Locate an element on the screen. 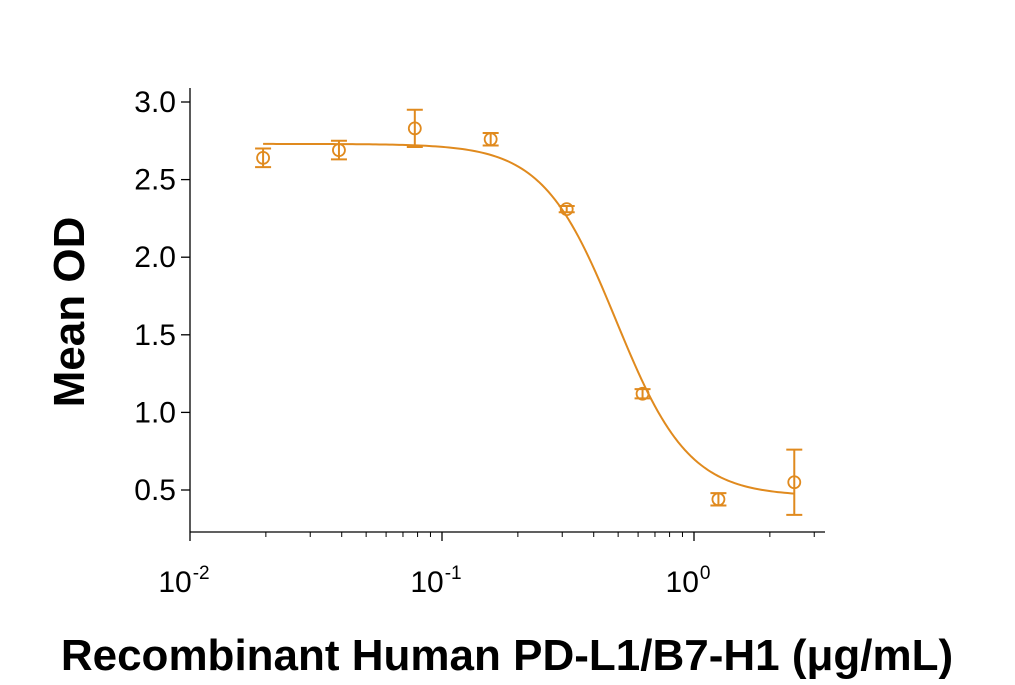 The image size is (1015, 685). x-tick-label: 10⁻² is located at coordinates (183, 581).